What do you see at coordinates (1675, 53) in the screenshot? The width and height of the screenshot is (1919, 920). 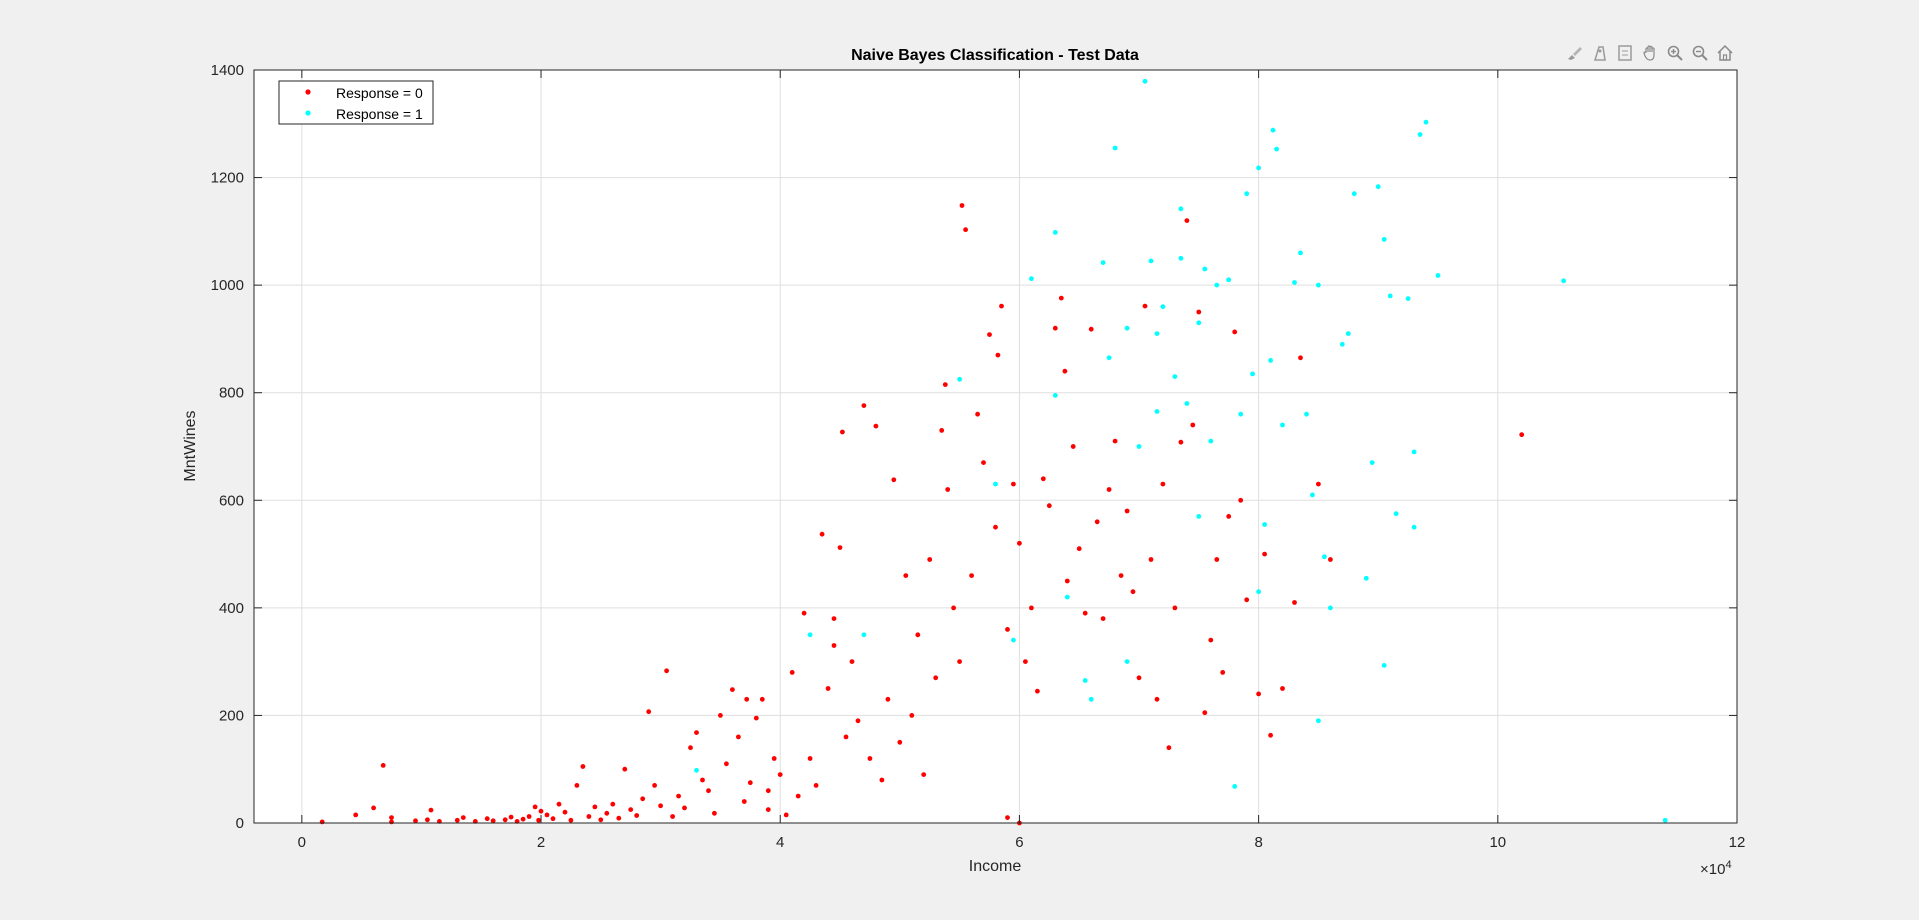 I see `zoom-in-icon` at bounding box center [1675, 53].